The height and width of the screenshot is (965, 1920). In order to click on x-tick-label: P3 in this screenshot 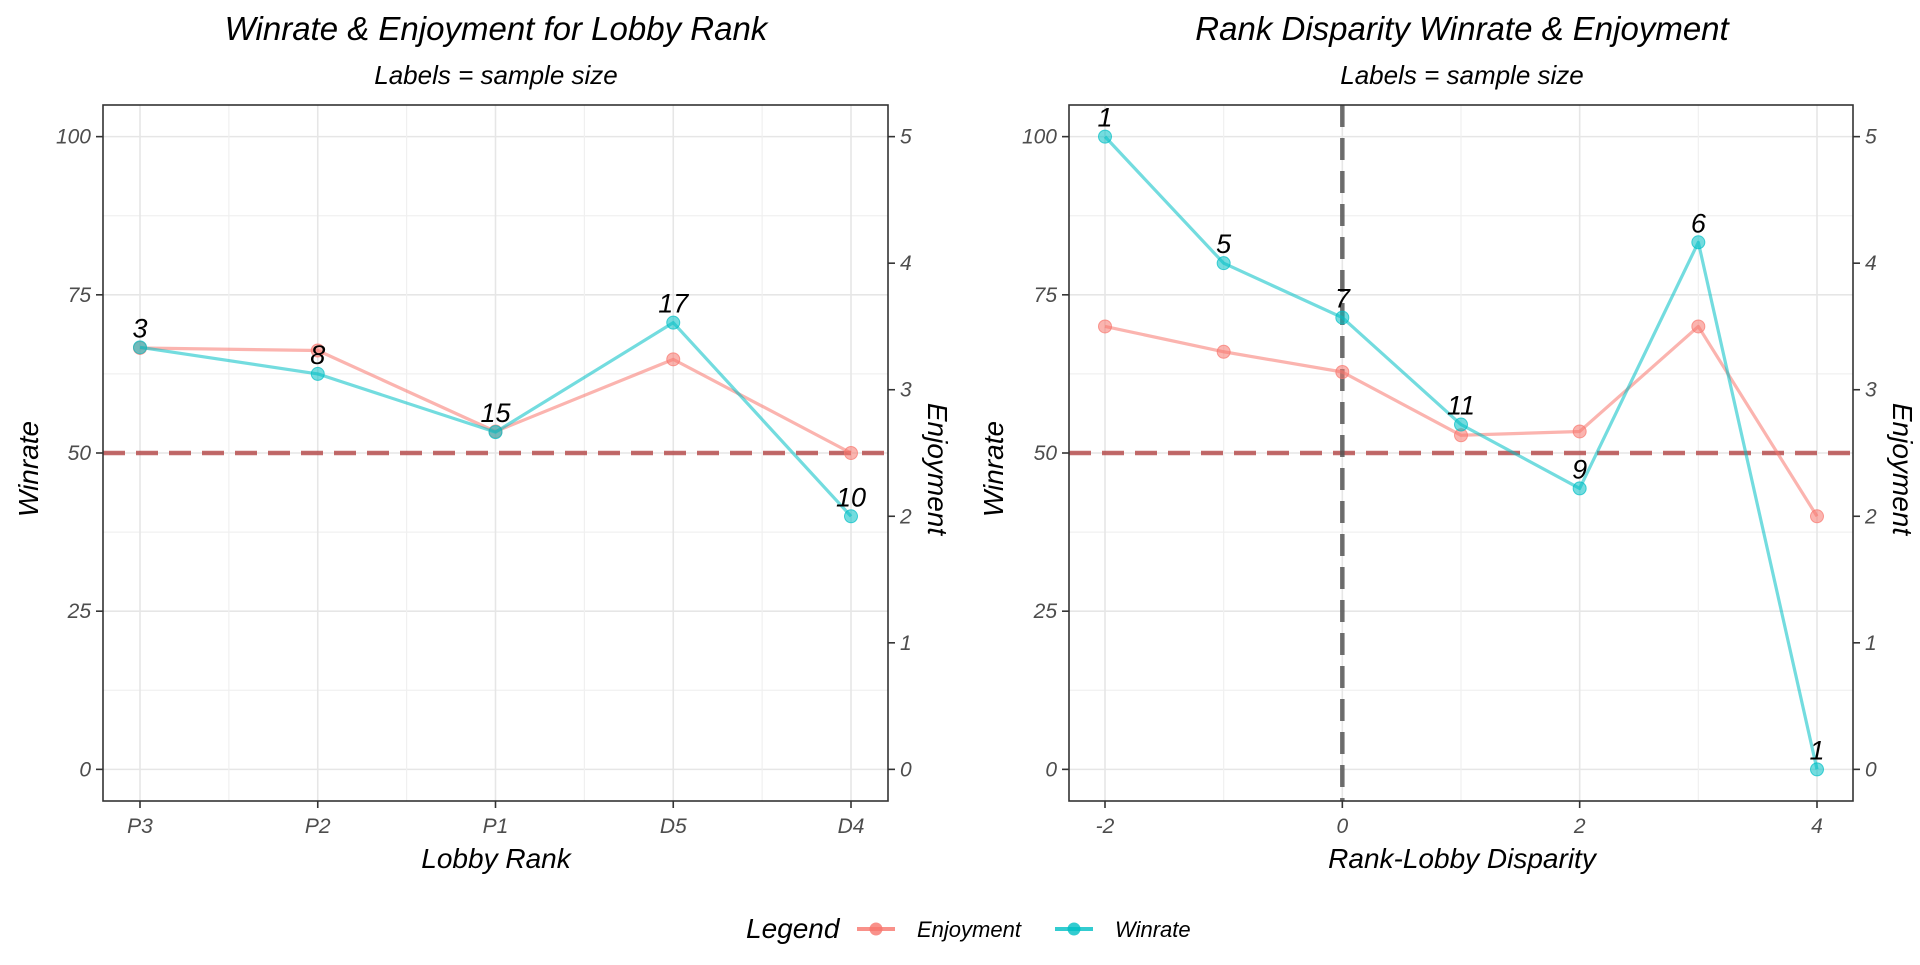, I will do `click(140, 826)`.